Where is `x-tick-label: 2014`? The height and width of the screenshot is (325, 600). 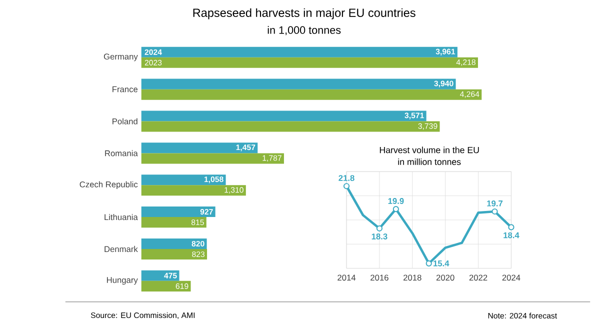 x-tick-label: 2014 is located at coordinates (347, 277).